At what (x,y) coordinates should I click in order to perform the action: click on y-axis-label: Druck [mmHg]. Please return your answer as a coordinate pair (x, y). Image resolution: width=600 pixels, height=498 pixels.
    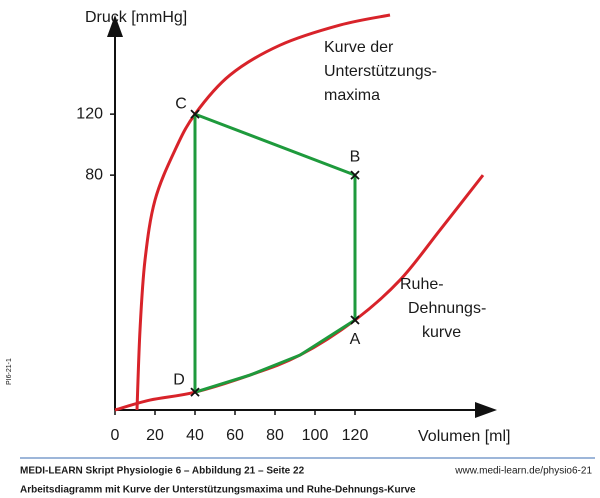
    Looking at the image, I should click on (136, 17).